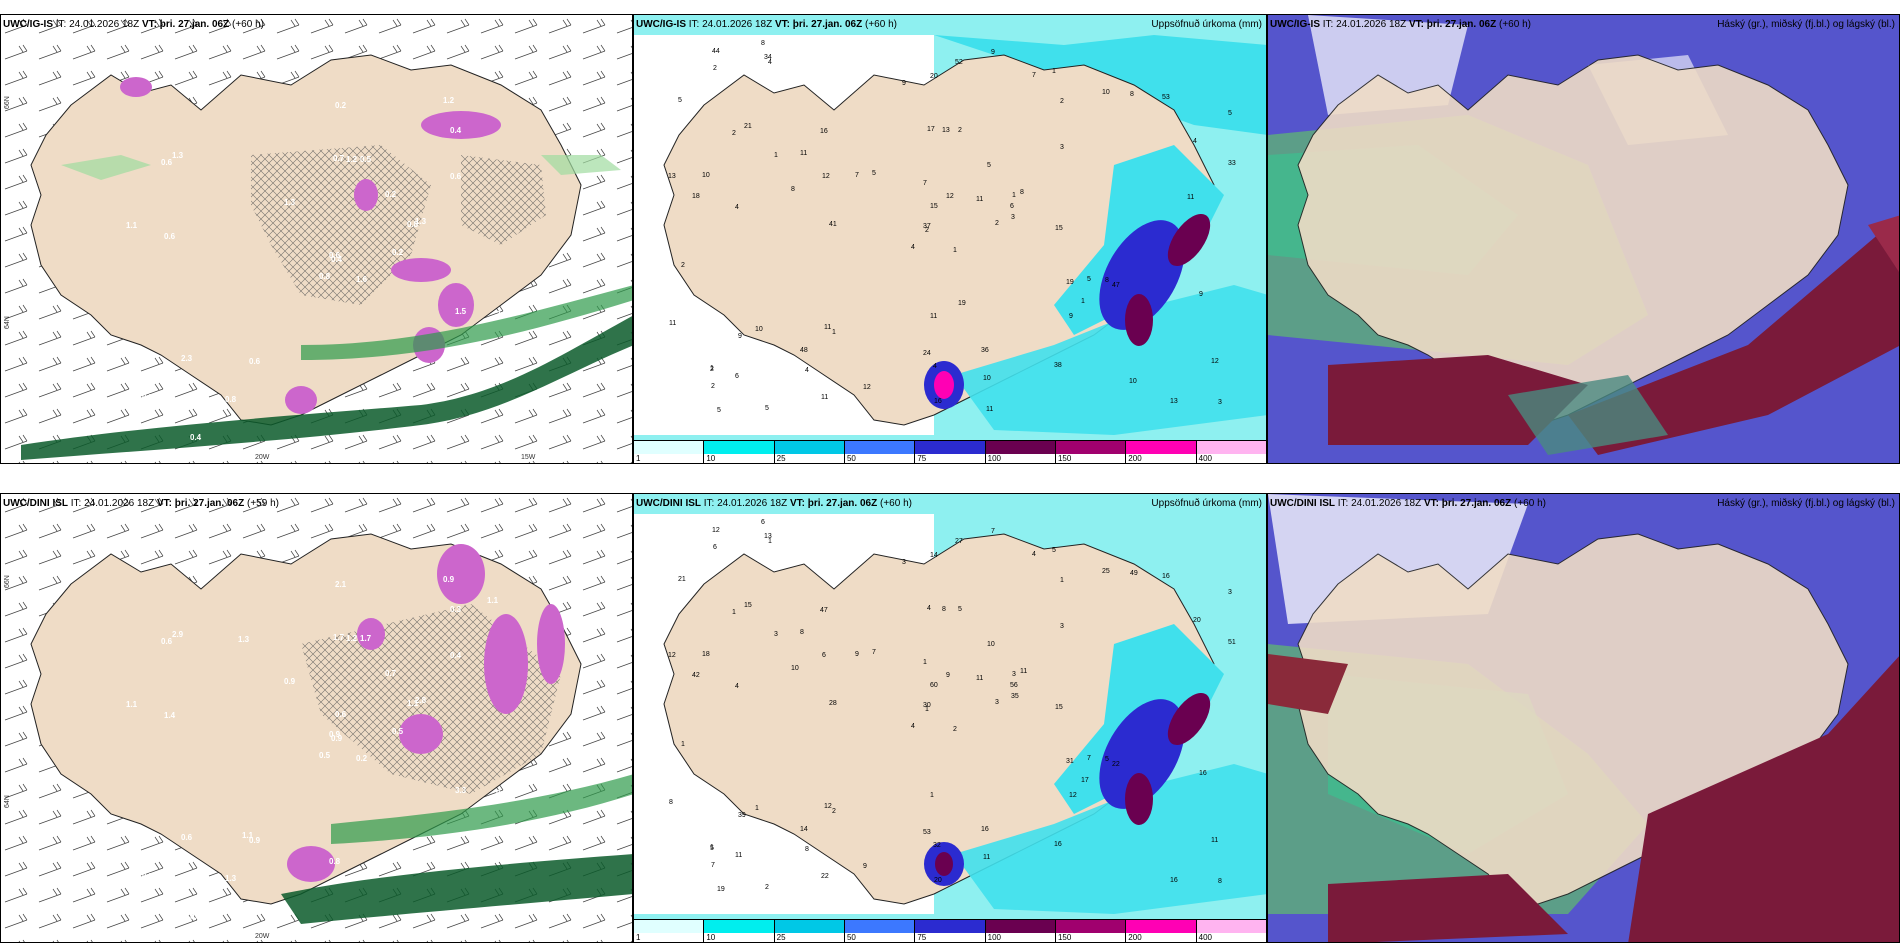  What do you see at coordinates (739, 452) in the screenshot?
I see `colorbar-segment: 10` at bounding box center [739, 452].